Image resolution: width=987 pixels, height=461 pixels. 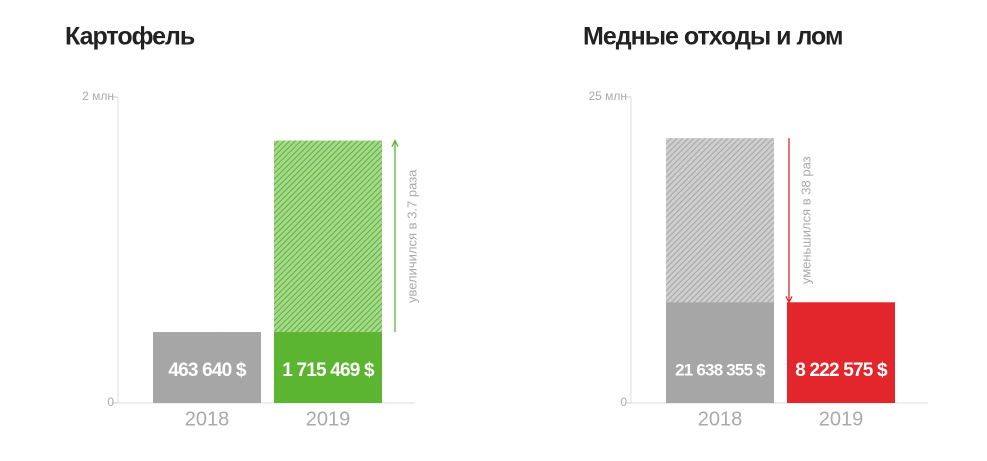 I want to click on chart-title: Медные отходы и лом, so click(x=712, y=37).